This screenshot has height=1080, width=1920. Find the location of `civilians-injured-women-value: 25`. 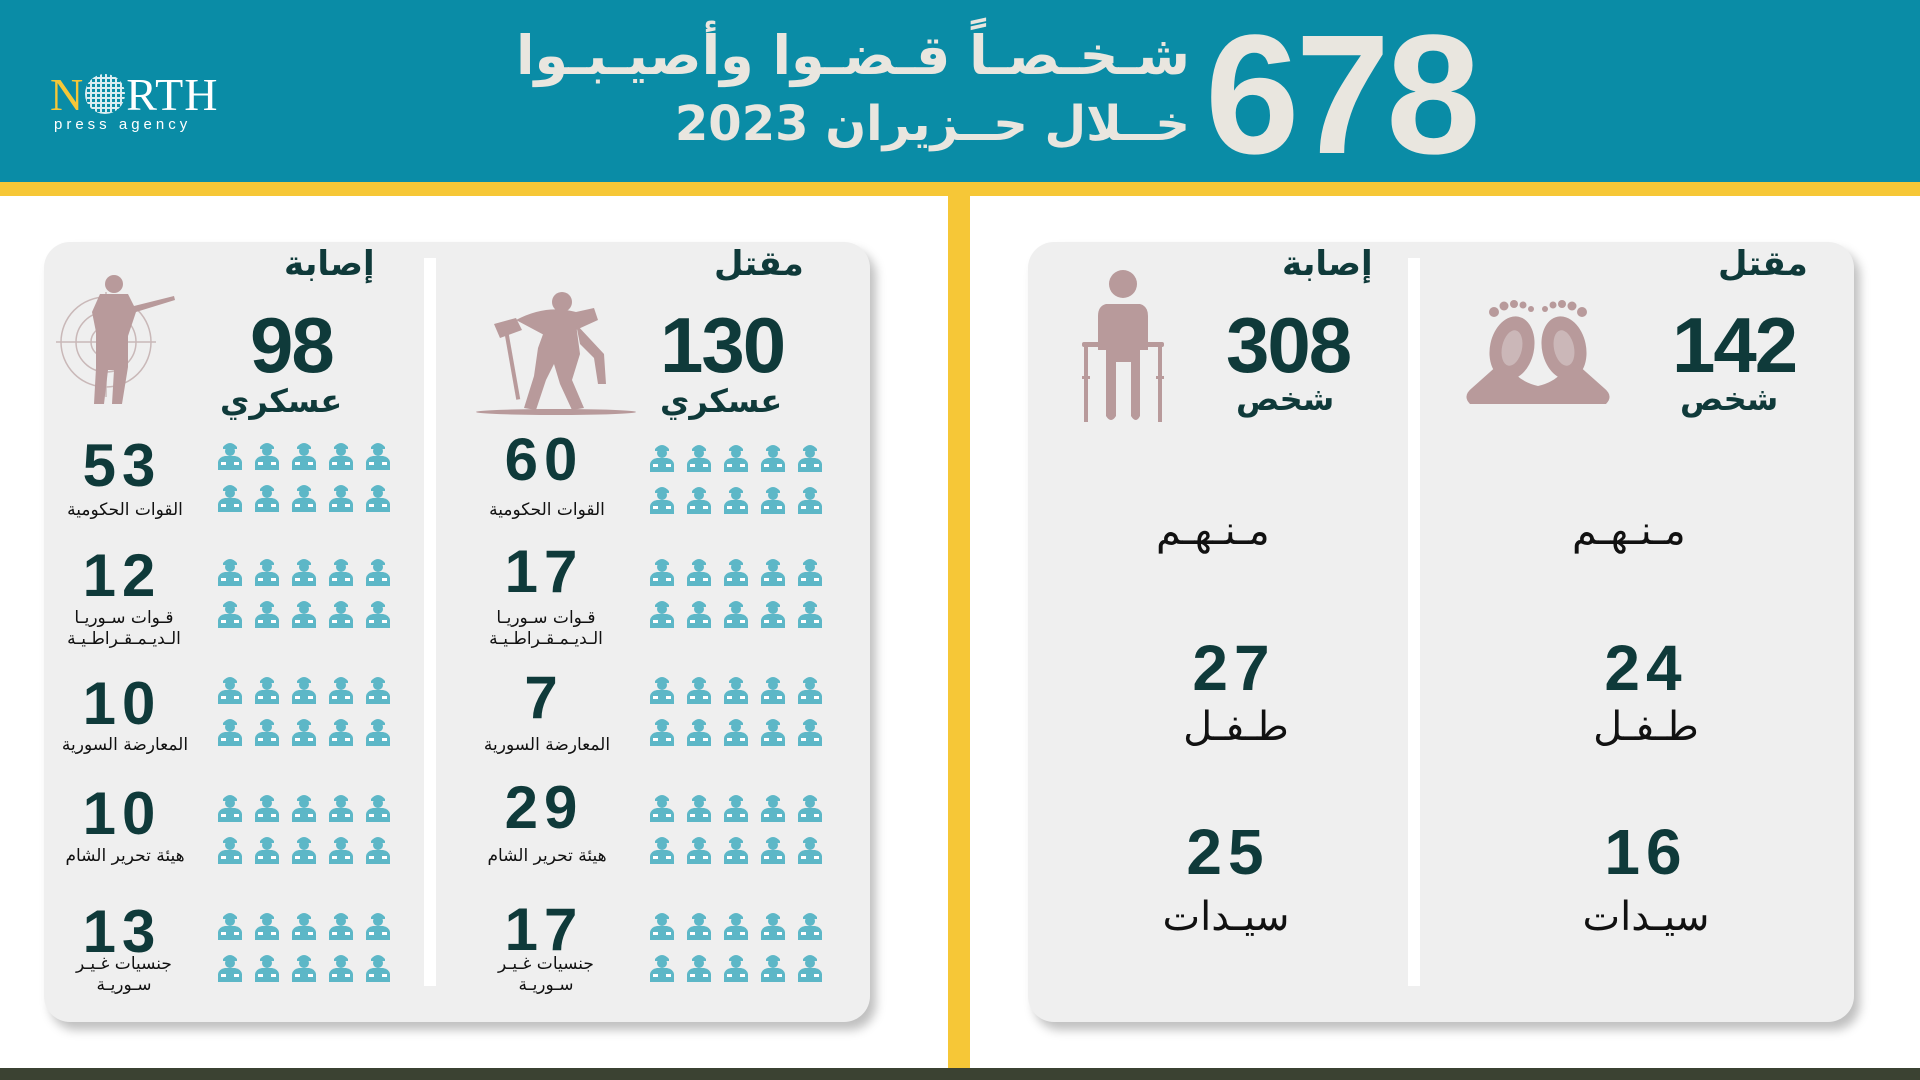

civilians-injured-women-value: 25 is located at coordinates (1228, 852).